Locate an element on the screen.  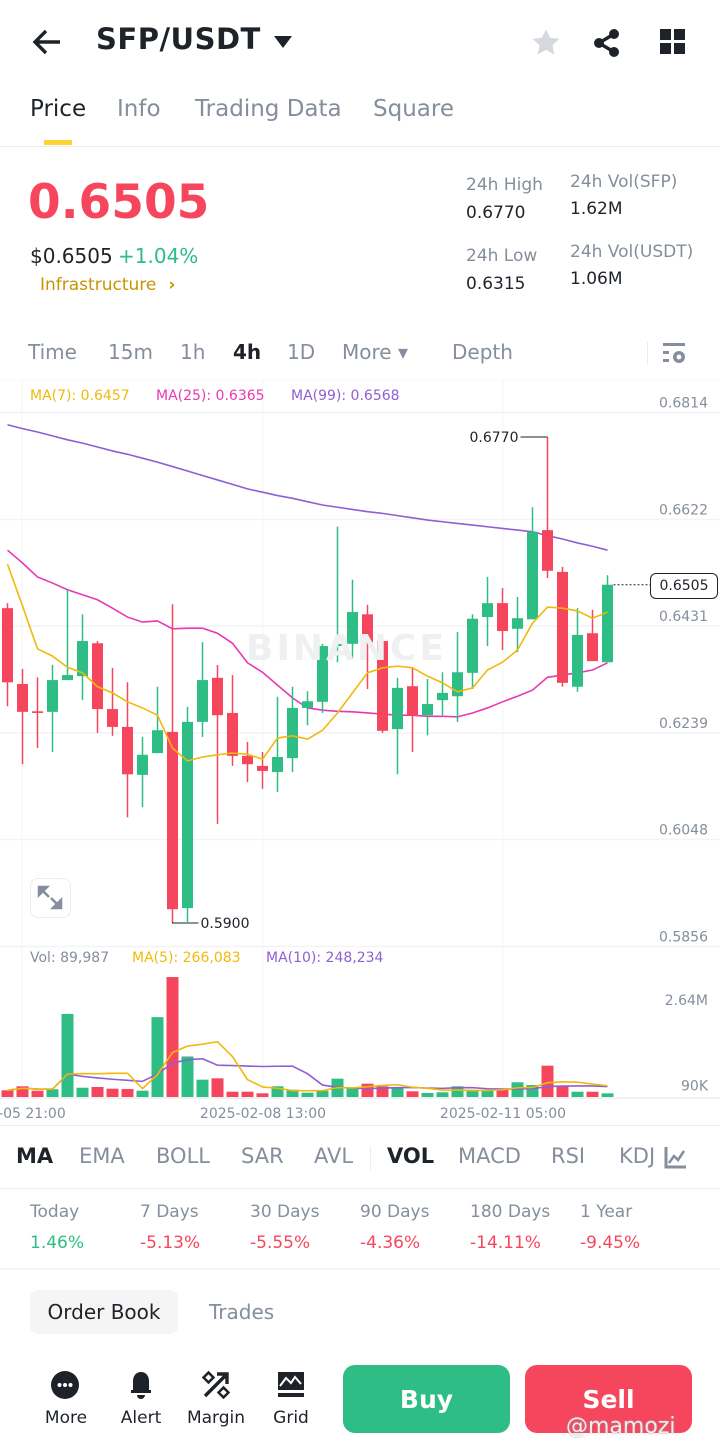
indicator-vol: VOL is located at coordinates (411, 1156).